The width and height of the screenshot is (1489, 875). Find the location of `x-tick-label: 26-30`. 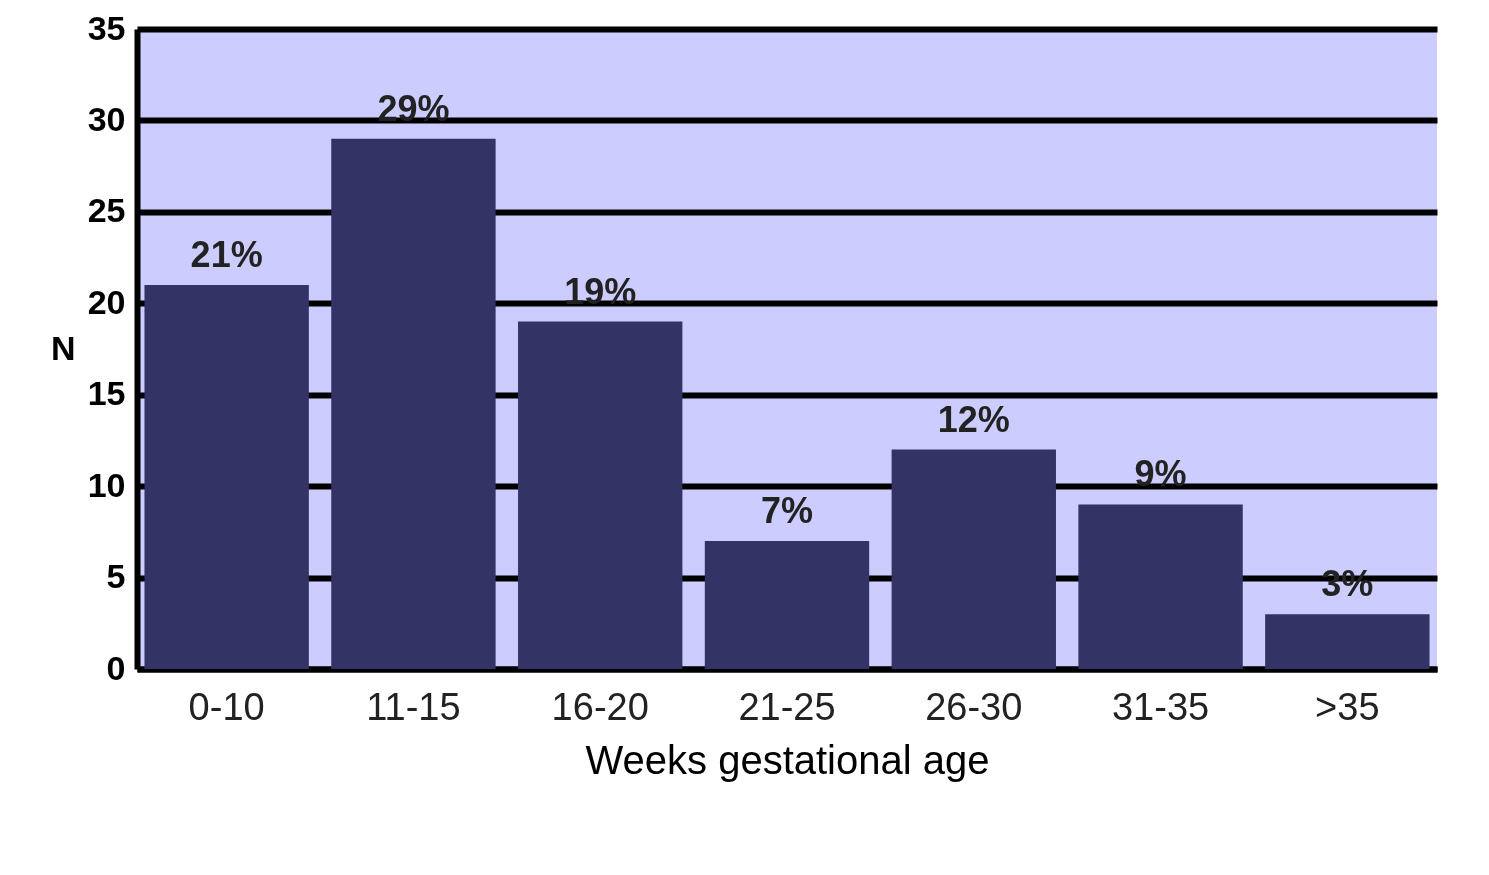

x-tick-label: 26-30 is located at coordinates (974, 706).